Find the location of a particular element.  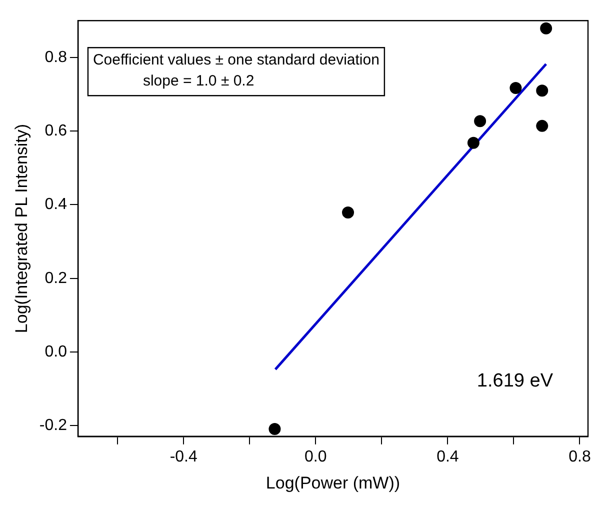

x-axis-title: Log(Power (mW)) is located at coordinates (333, 482).